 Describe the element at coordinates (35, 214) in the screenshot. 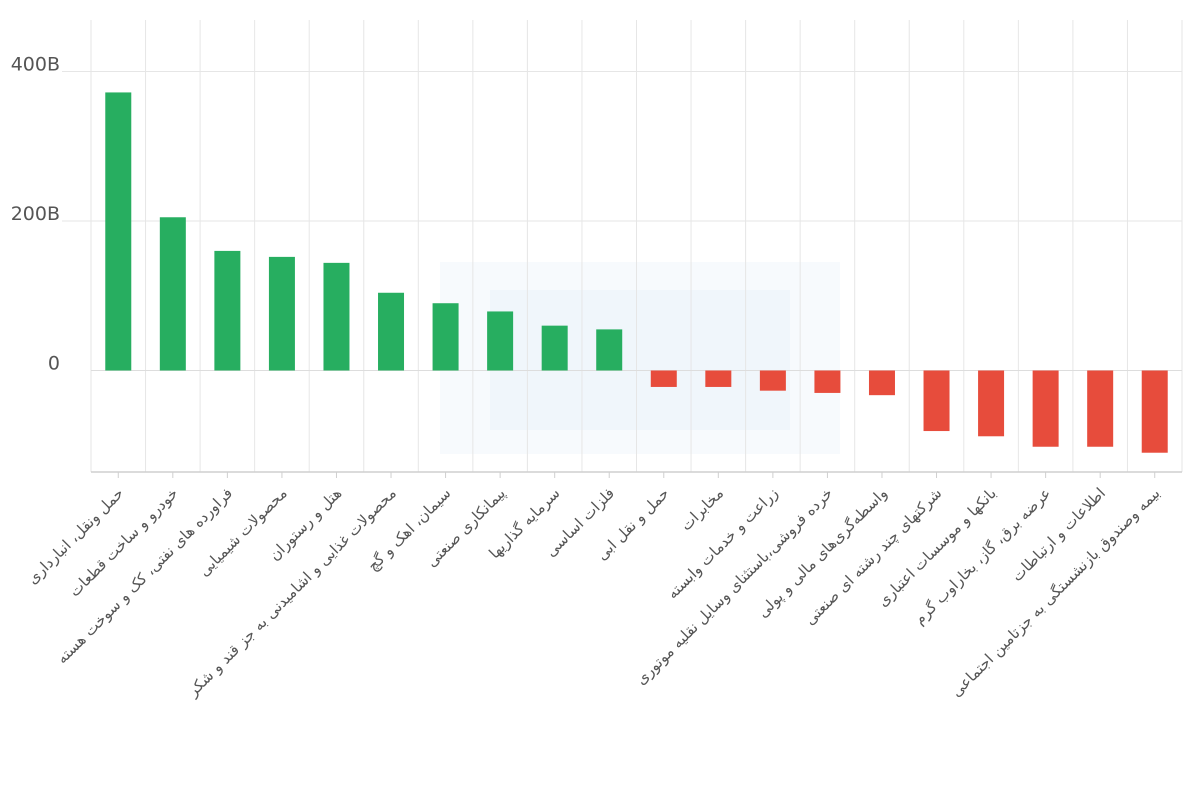

I see `y-tick-label: 200B` at that location.